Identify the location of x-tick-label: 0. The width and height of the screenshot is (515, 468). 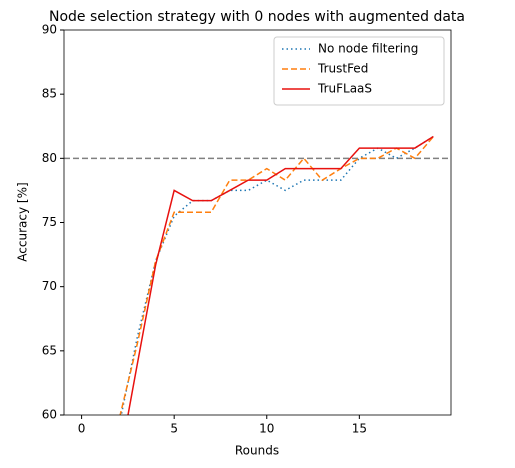
(82, 429).